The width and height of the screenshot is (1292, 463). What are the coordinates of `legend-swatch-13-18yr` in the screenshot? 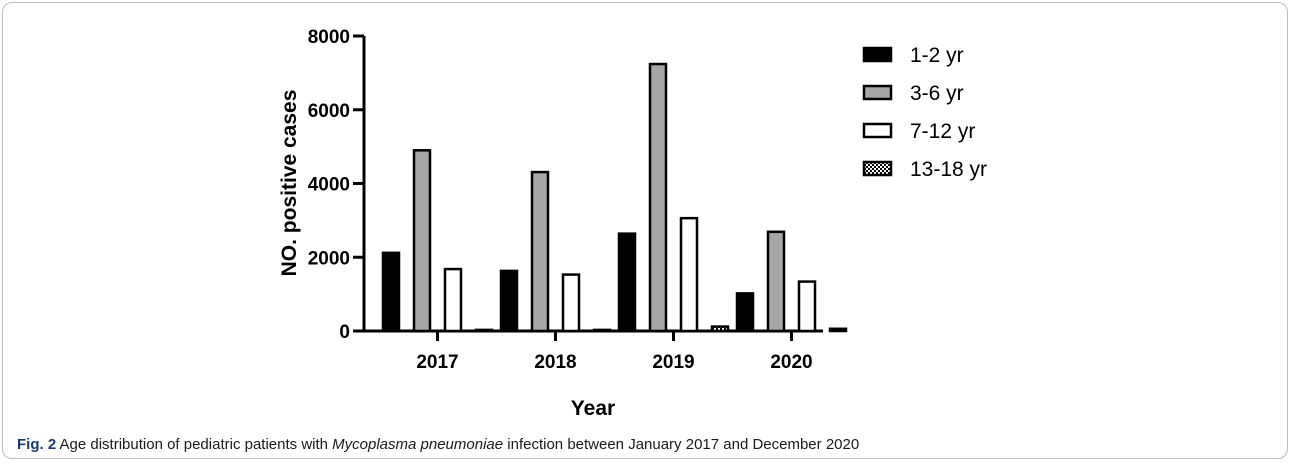 It's located at (877, 168).